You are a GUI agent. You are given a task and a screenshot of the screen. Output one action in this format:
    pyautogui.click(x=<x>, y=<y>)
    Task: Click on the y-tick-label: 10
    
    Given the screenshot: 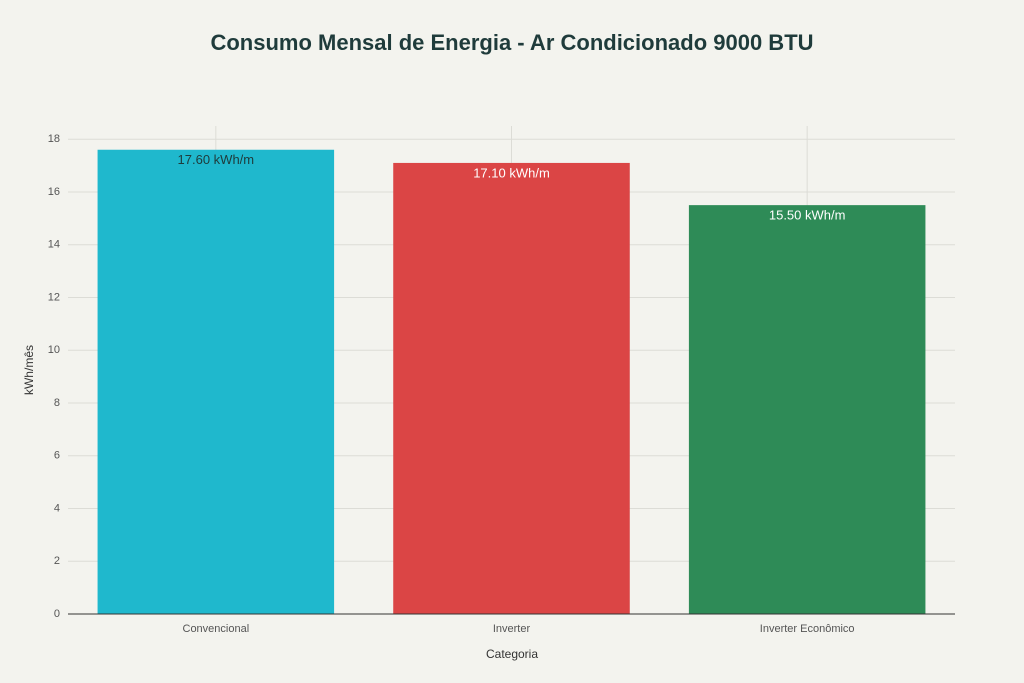 What is the action you would take?
    pyautogui.click(x=54, y=350)
    